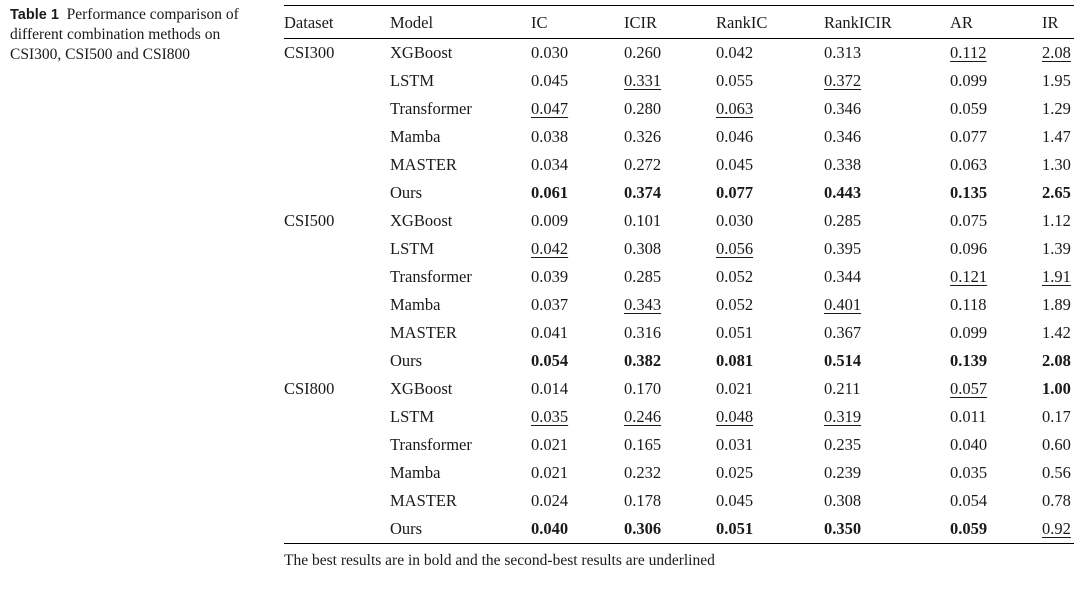 This screenshot has height=590, width=1080. Describe the element at coordinates (679, 417) in the screenshot. I see `table-row: LSTM 0.035 0.246 0.048 0.319 0.011 0.17` at that location.